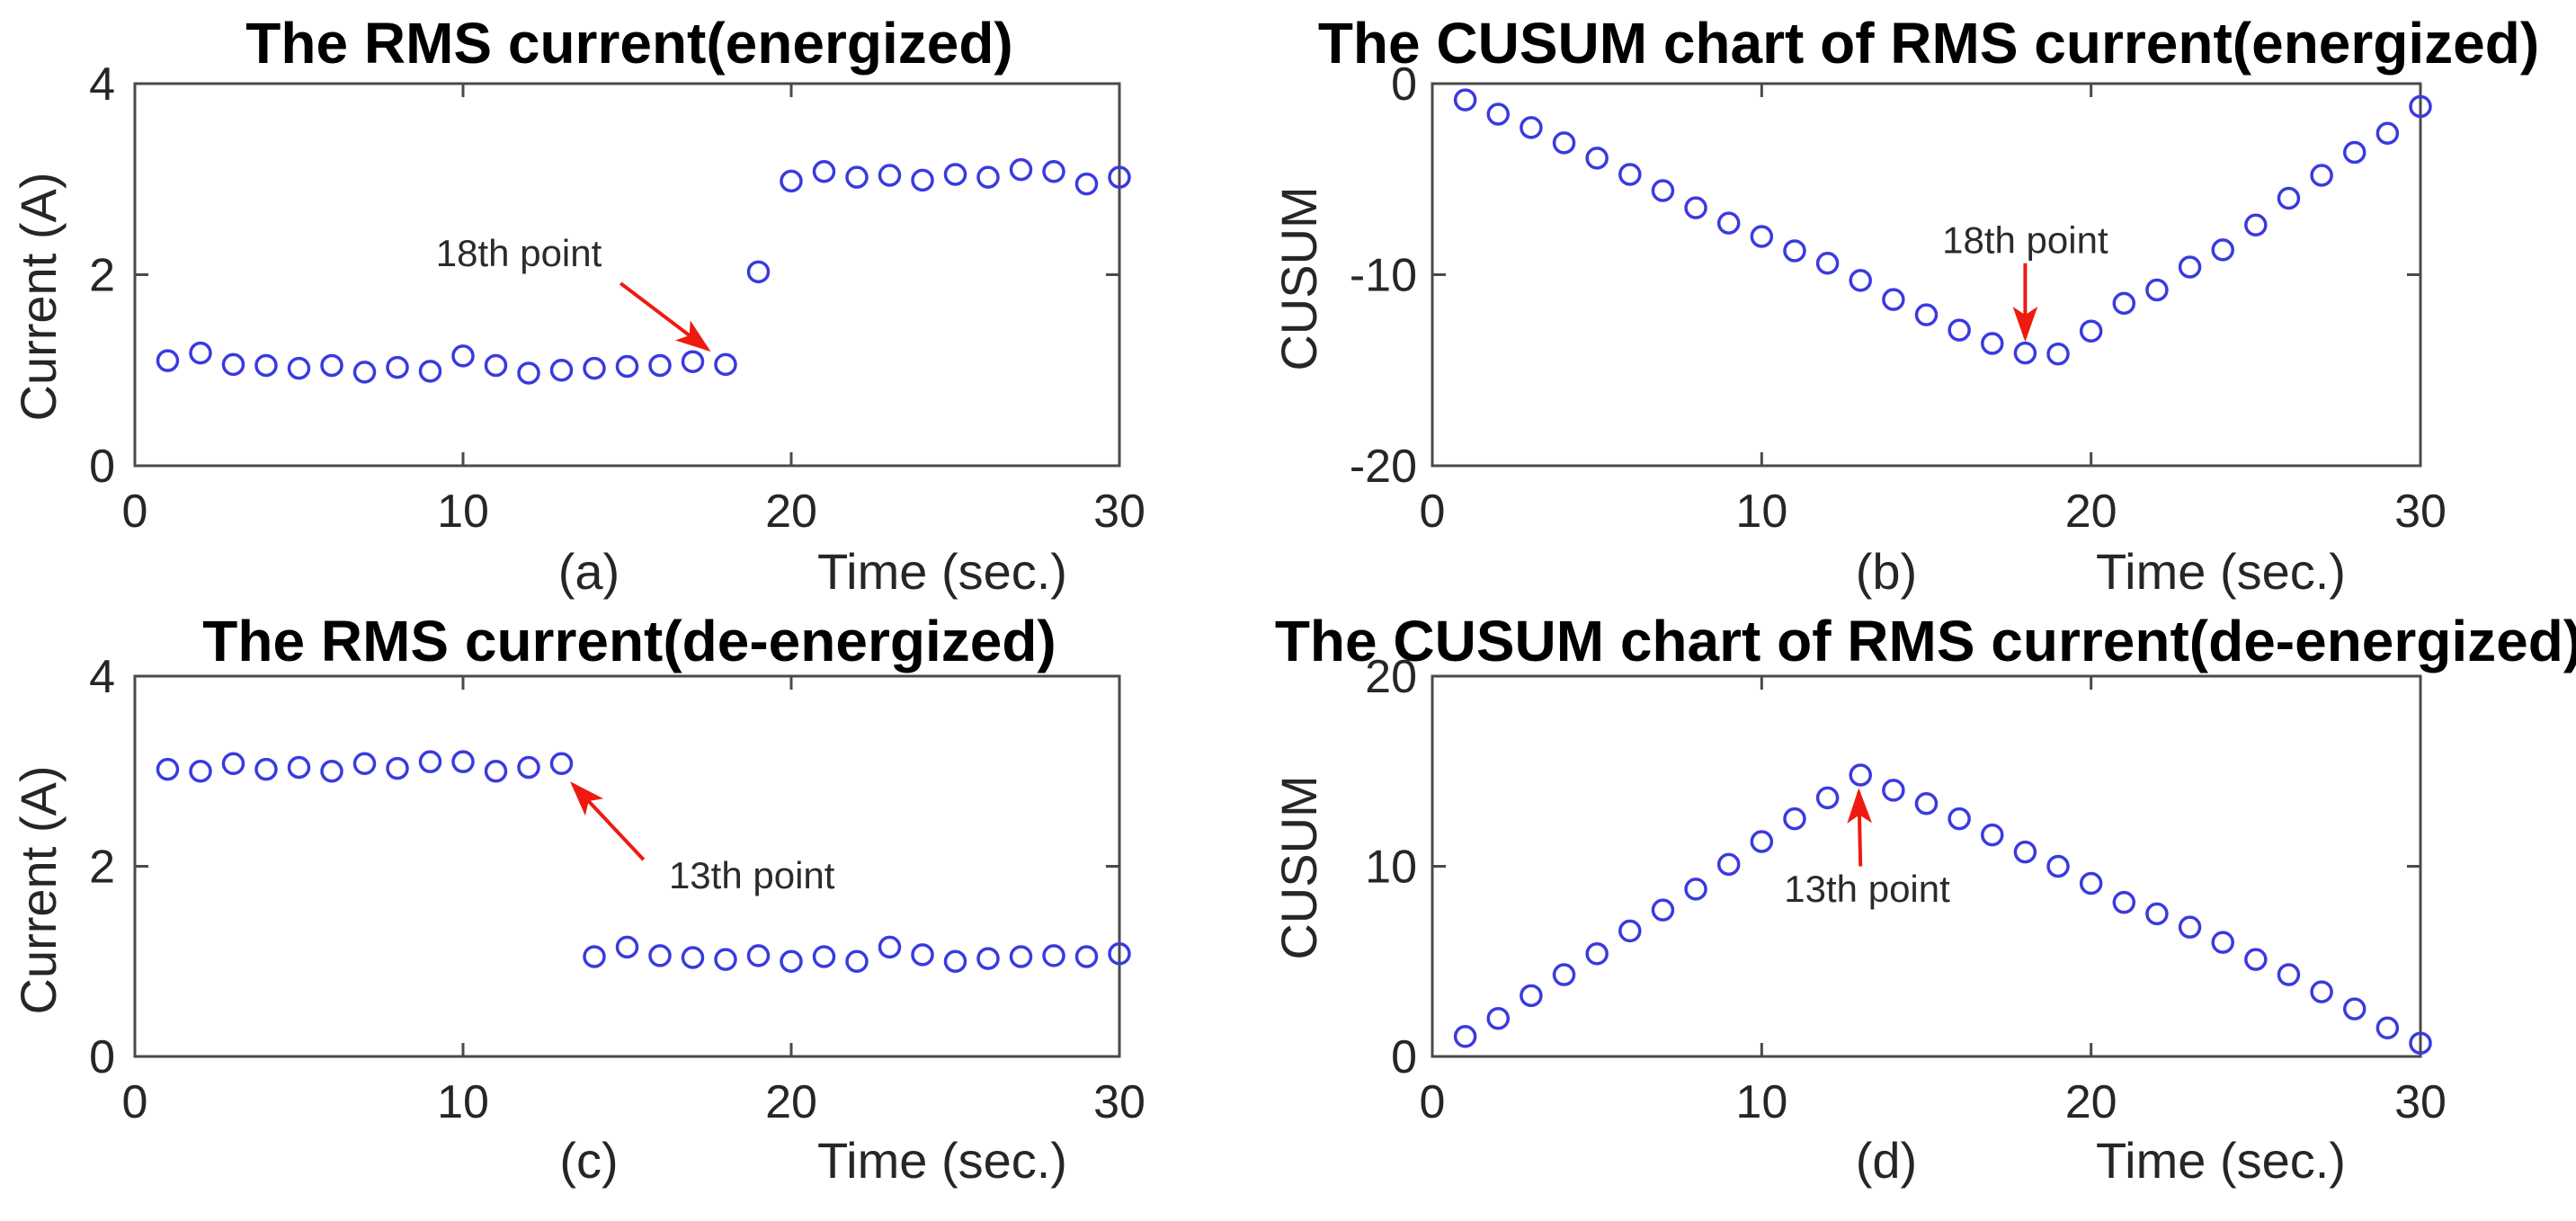 This screenshot has height=1221, width=2576. What do you see at coordinates (629, 641) in the screenshot?
I see `chart-c-title: The RMS current(de-energized)` at bounding box center [629, 641].